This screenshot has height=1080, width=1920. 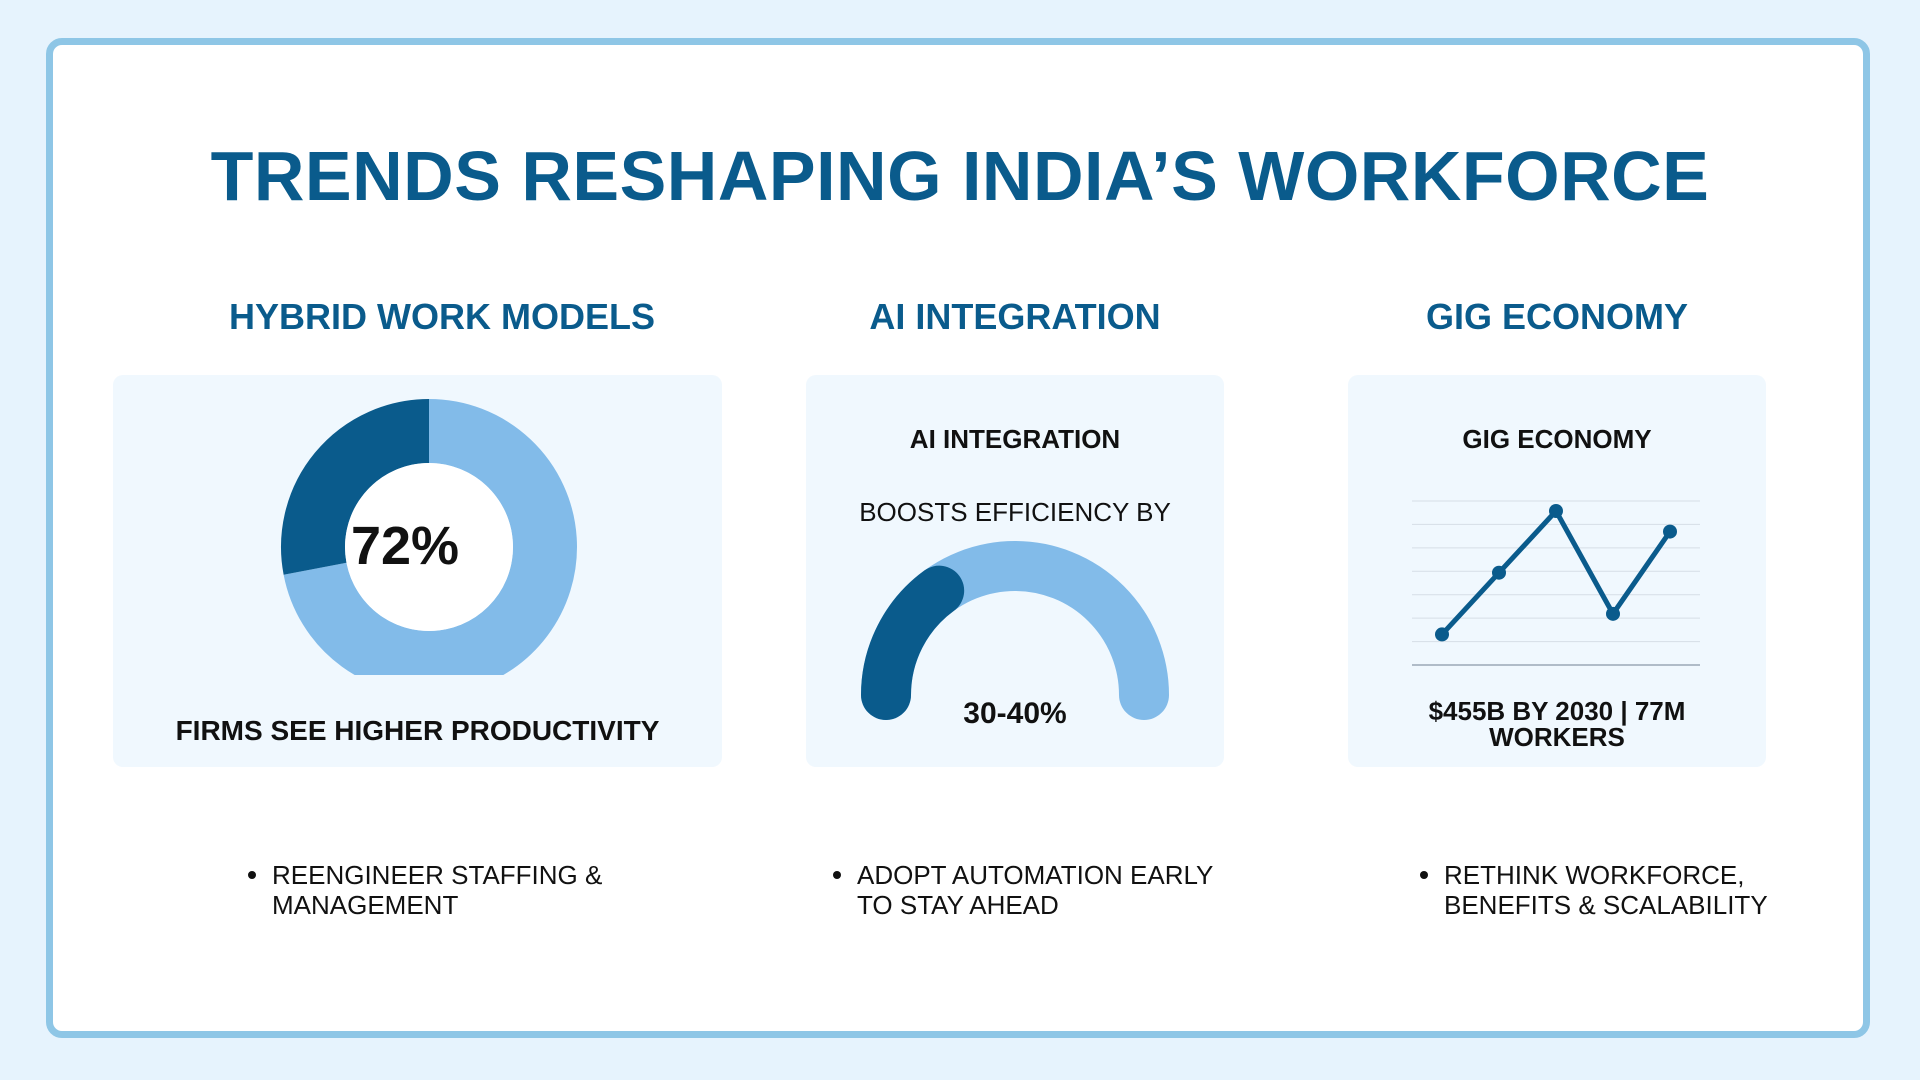 What do you see at coordinates (442, 316) in the screenshot?
I see `hybrid-work-heading: HYBRID WORK MODELS` at bounding box center [442, 316].